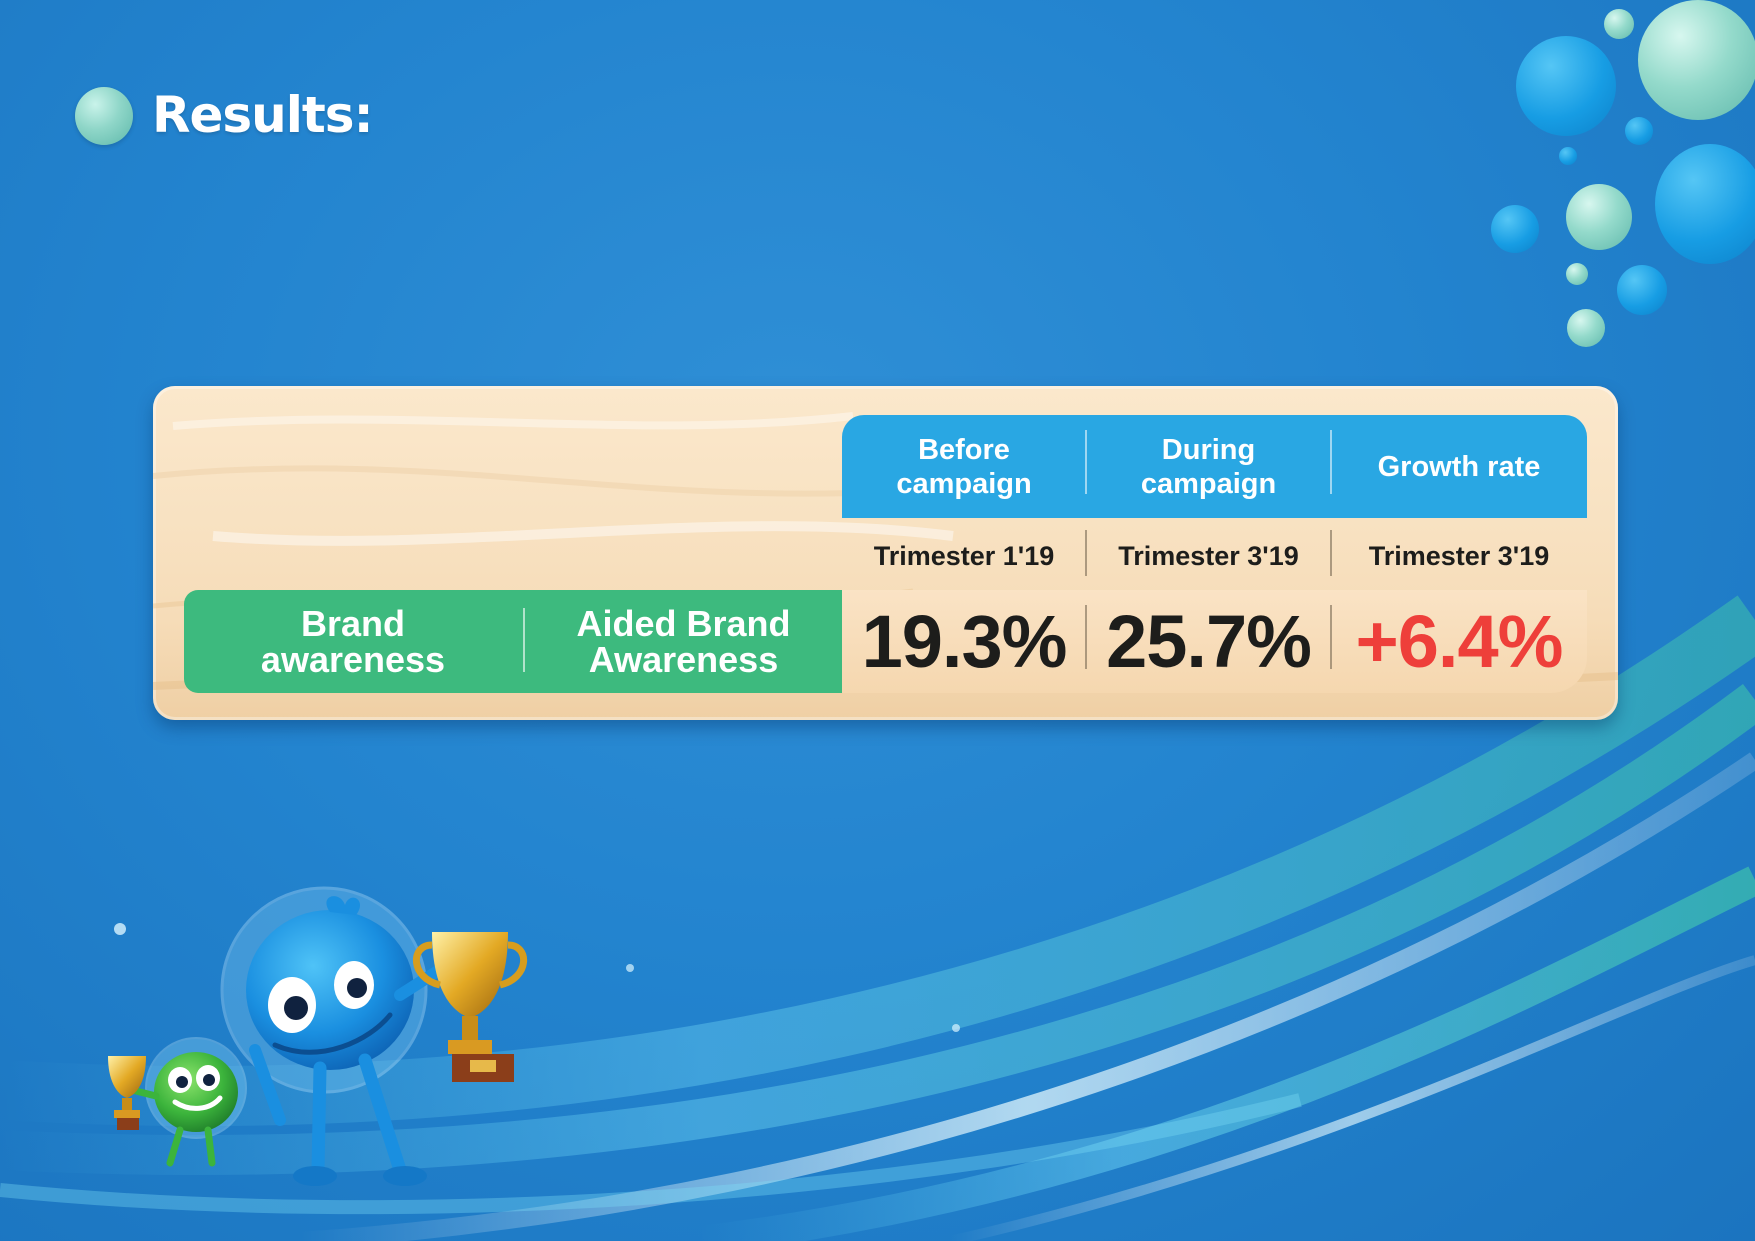  I want to click on blue-mascot-icon, so click(340, 1036).